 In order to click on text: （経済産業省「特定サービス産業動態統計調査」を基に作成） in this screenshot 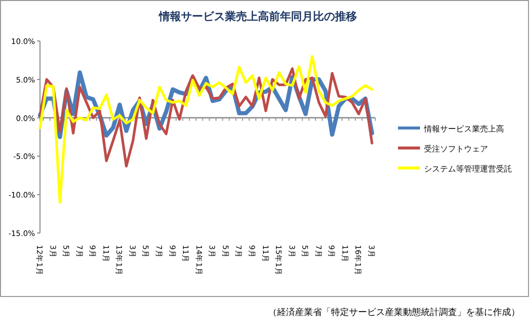, I will do `click(394, 312)`.